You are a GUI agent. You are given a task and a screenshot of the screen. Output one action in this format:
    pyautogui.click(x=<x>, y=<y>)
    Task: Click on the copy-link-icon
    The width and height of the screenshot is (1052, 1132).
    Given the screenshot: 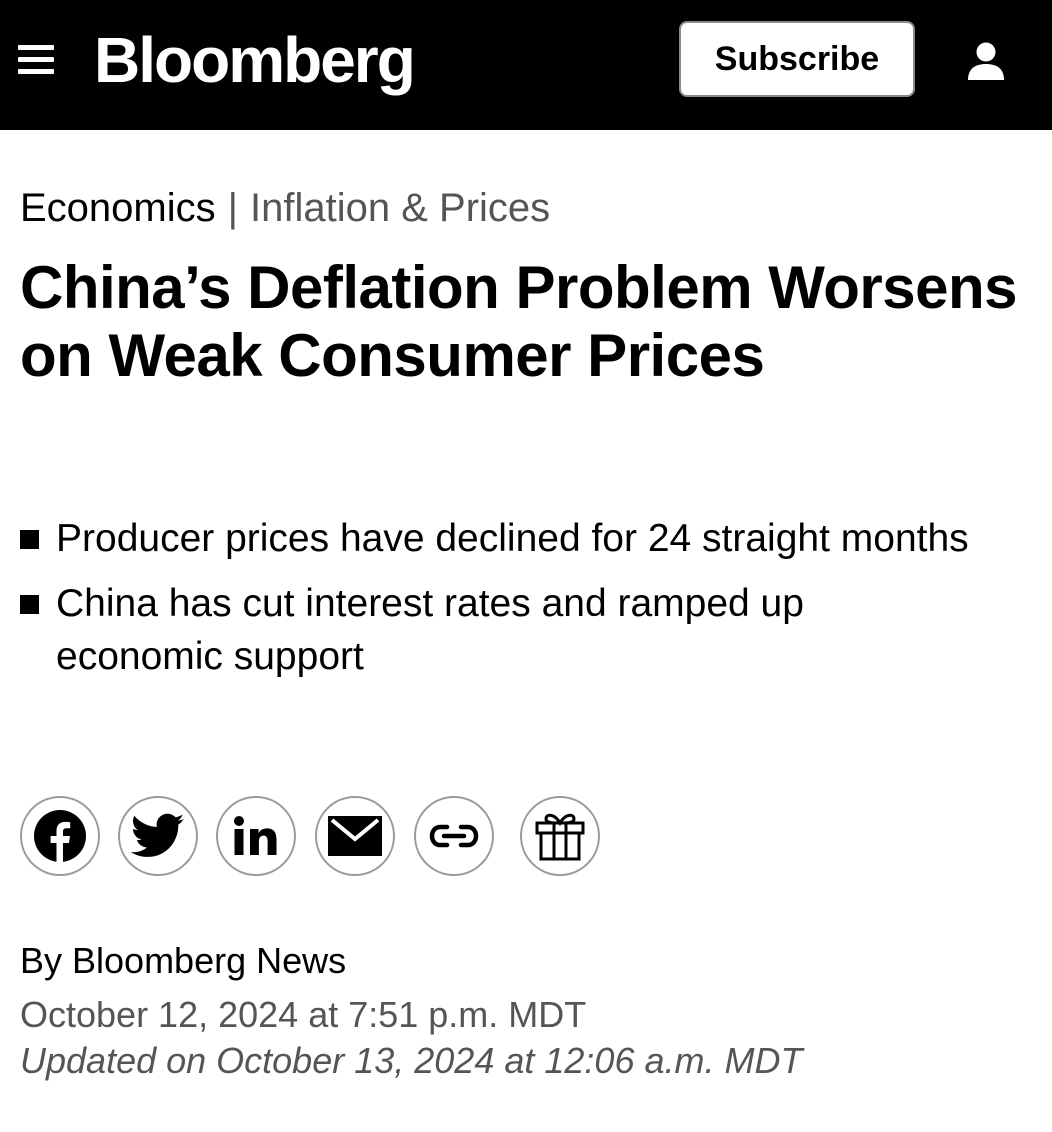 What is the action you would take?
    pyautogui.click(x=454, y=836)
    